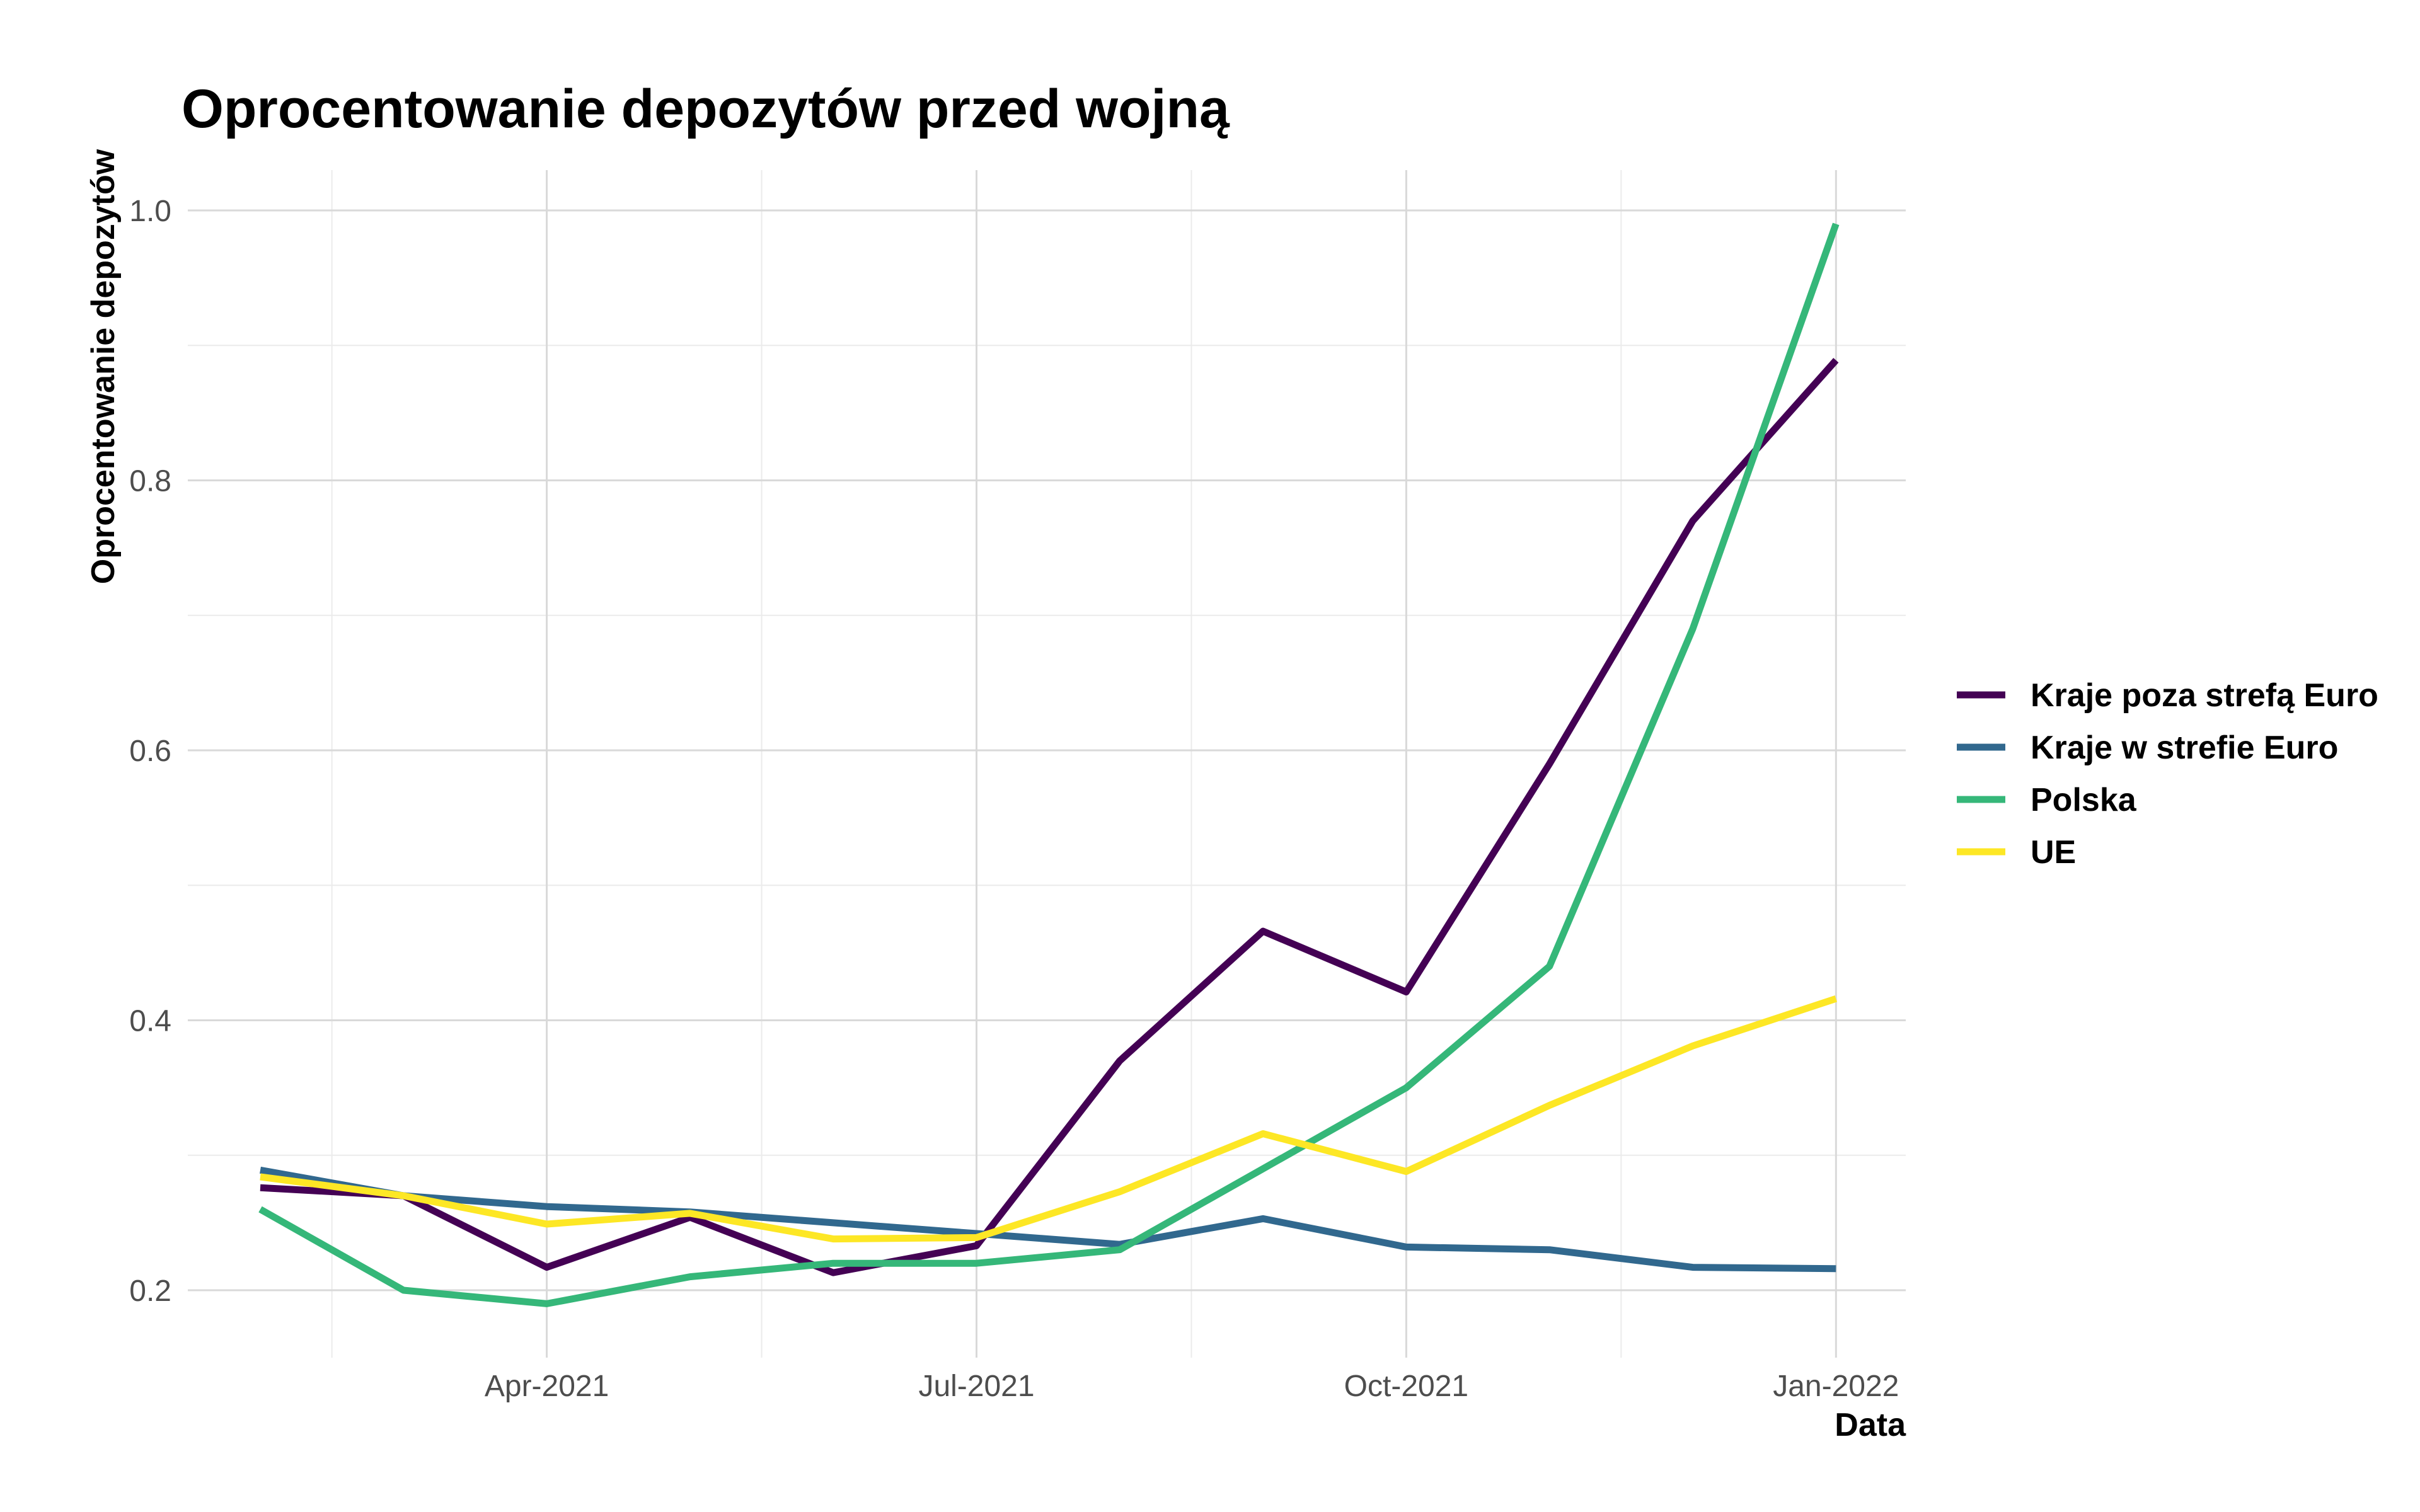  Describe the element at coordinates (706, 109) in the screenshot. I see `chart-title: Oprocentowanie depozytów przed wojną` at that location.